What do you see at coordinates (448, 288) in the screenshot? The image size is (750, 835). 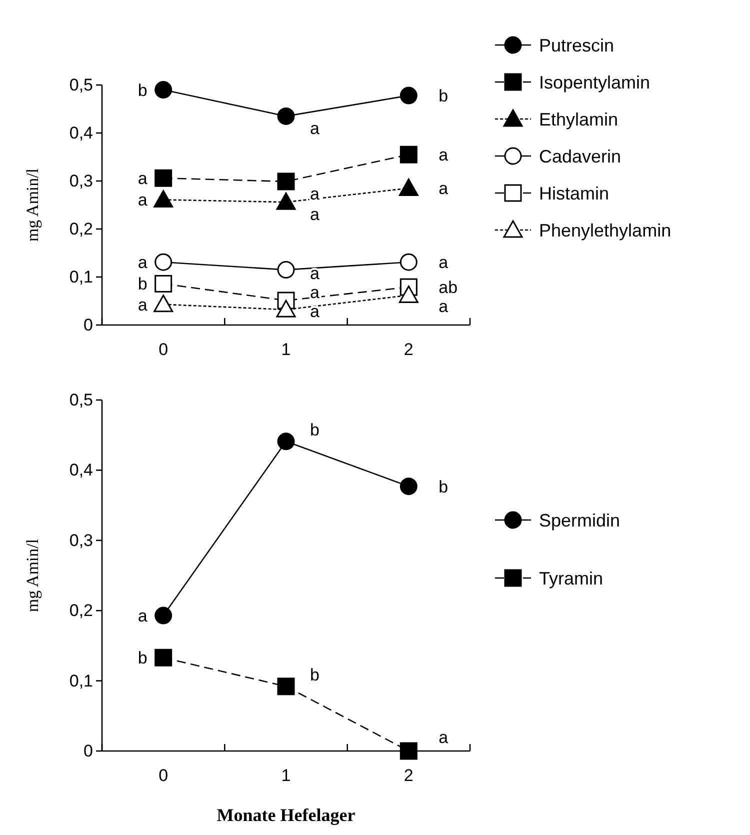 I see `annotation: ab` at bounding box center [448, 288].